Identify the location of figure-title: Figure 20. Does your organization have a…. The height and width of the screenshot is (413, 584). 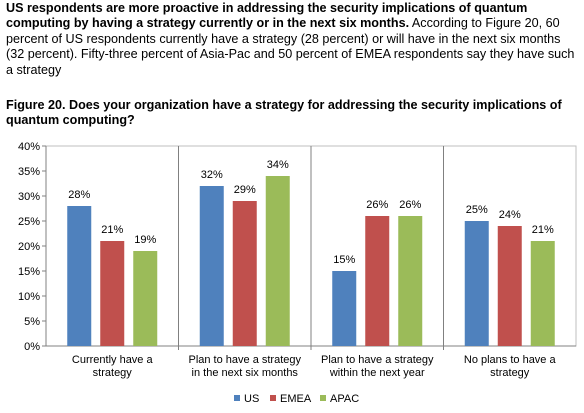
(284, 113).